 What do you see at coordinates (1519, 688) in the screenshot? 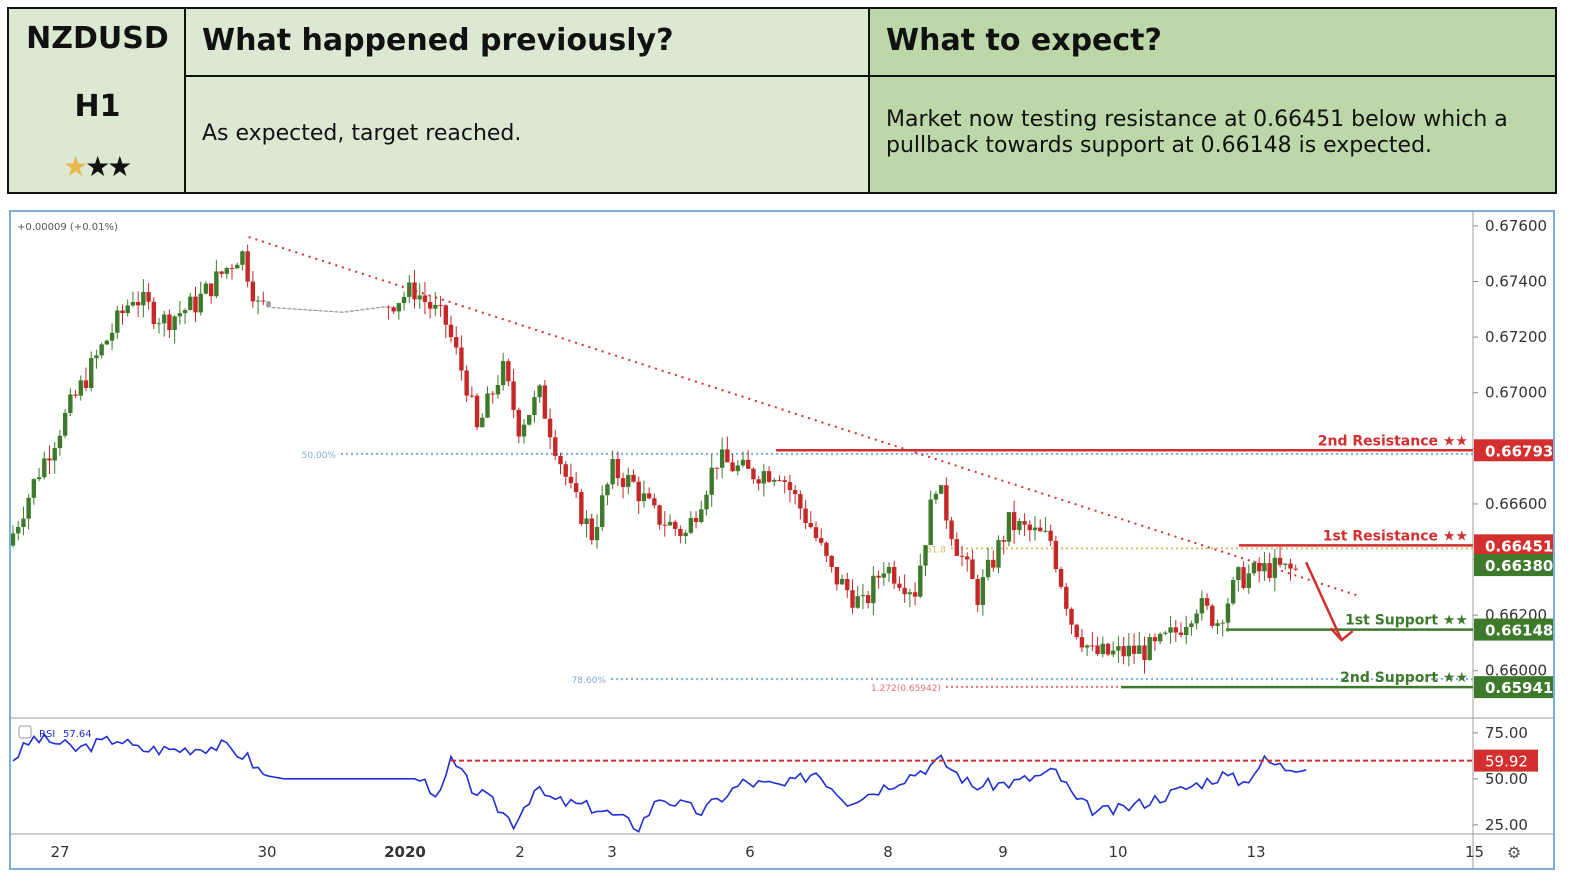
I see `level-value-label: 0.65941` at bounding box center [1519, 688].